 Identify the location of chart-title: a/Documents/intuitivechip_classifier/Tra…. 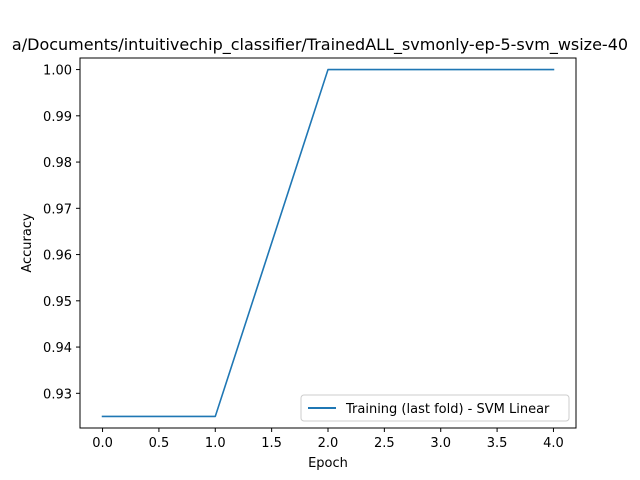
(320, 45).